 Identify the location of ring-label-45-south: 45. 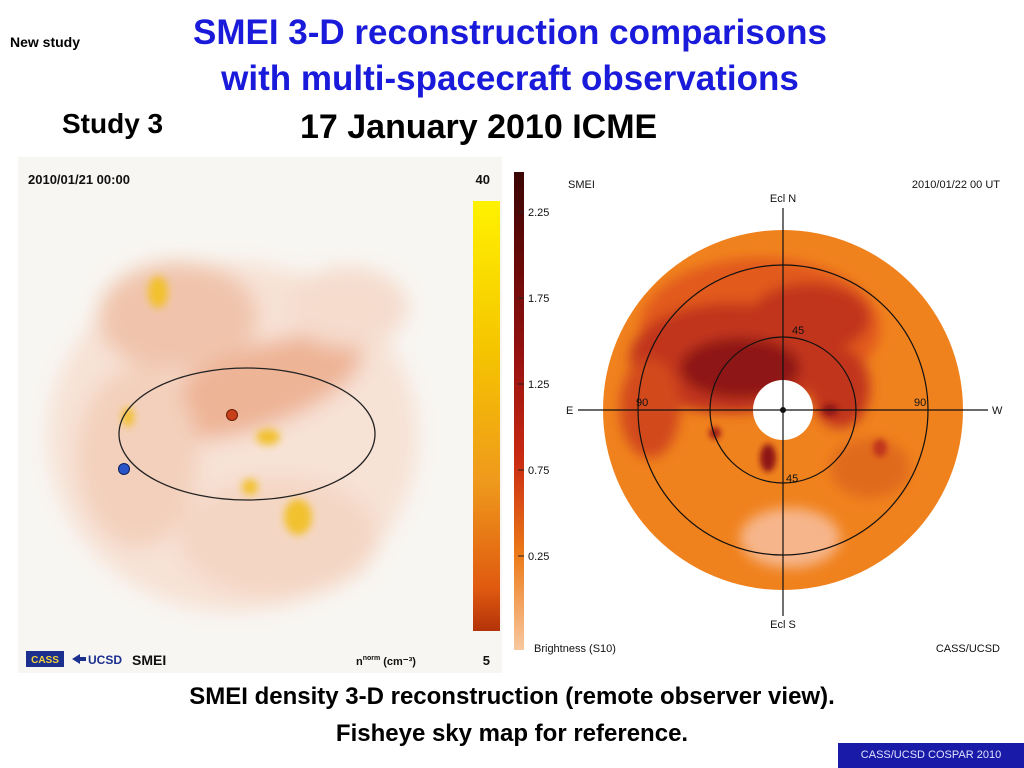
(792, 479).